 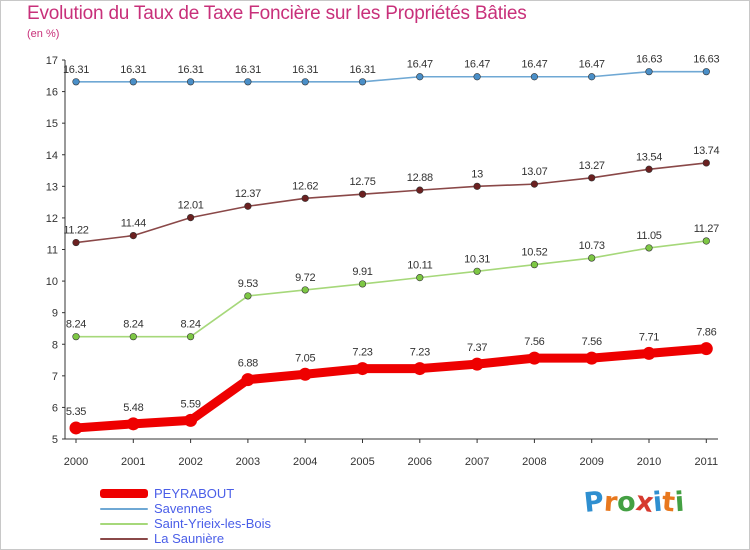 I want to click on data-label: 7.37, so click(x=477, y=348).